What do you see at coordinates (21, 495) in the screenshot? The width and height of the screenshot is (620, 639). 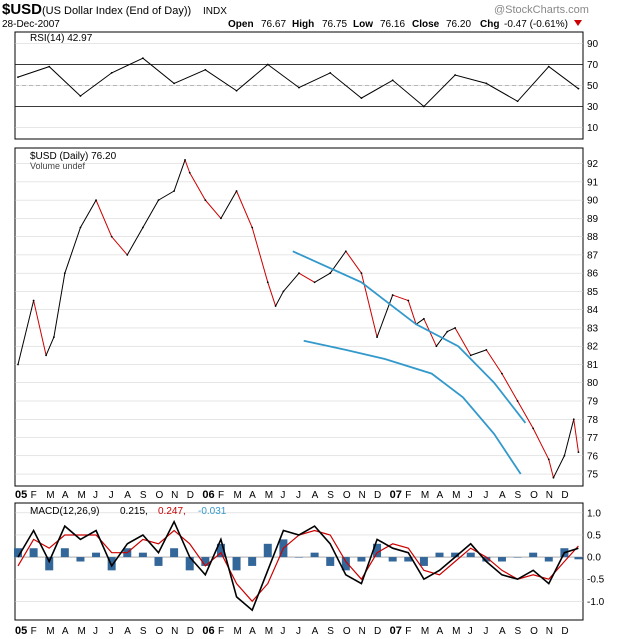 I see `x-year-label: 05` at bounding box center [21, 495].